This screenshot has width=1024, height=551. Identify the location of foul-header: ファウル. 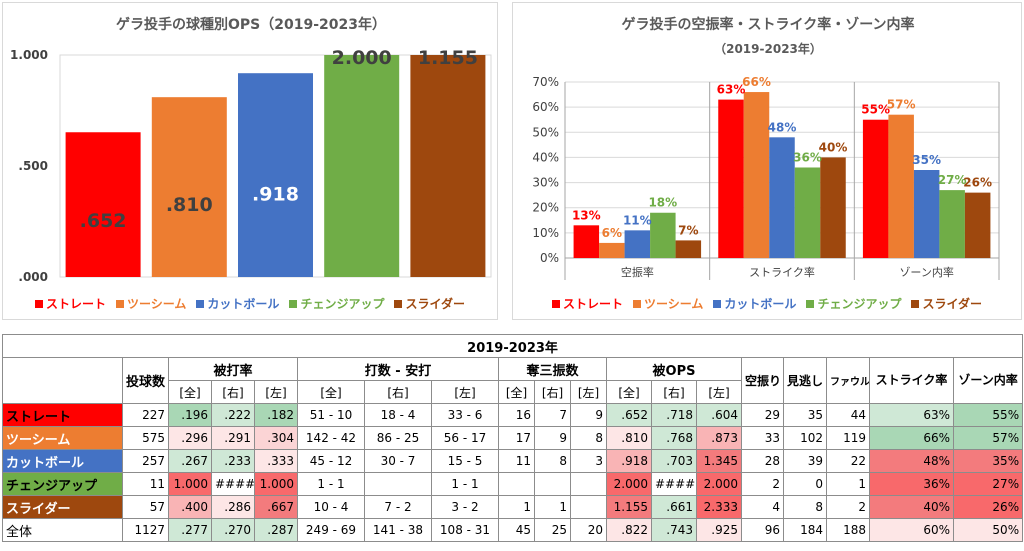
(848, 380).